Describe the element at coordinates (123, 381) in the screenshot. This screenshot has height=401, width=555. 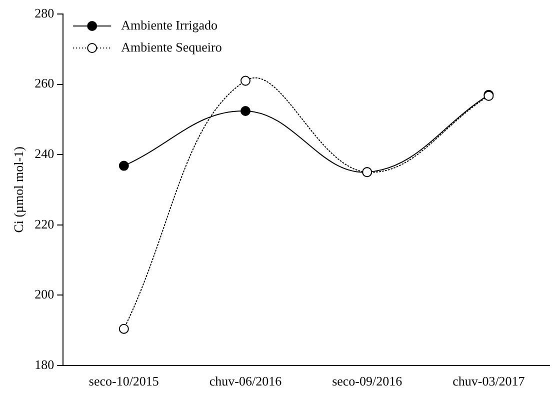
I see `x-tick-label: seco-10/2015` at that location.